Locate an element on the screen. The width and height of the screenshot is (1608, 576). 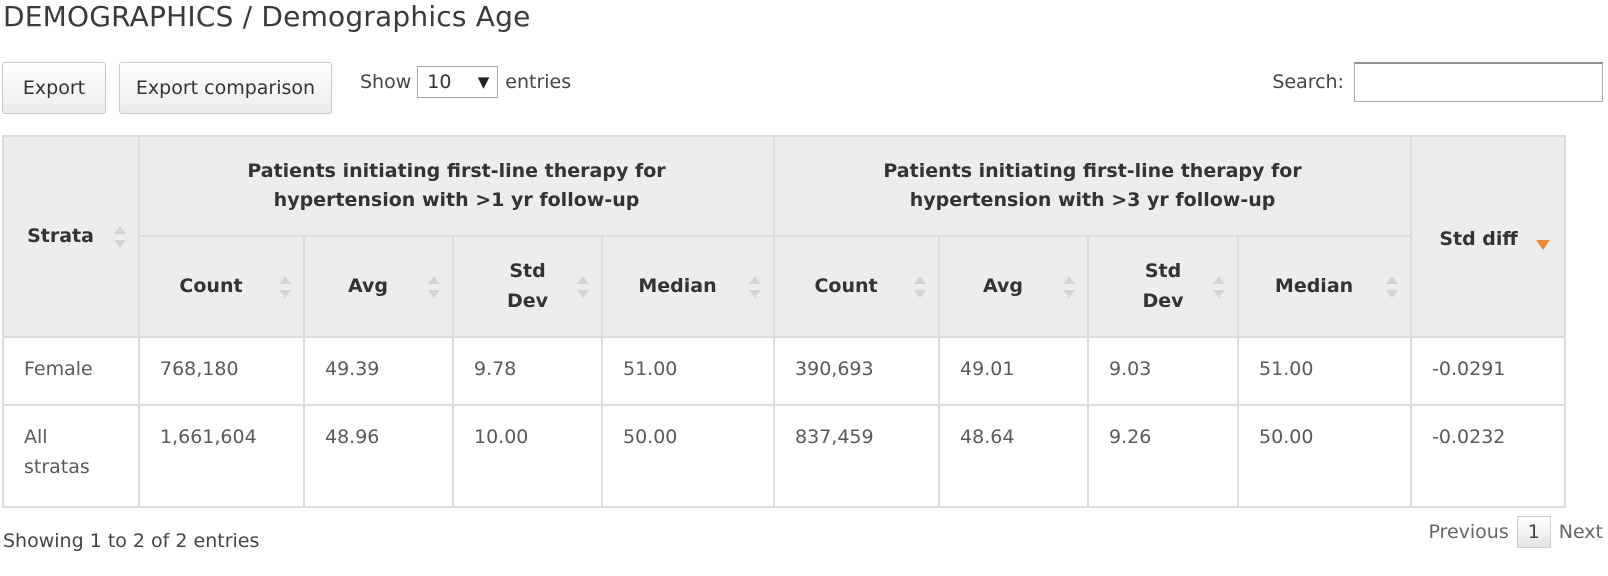
column-header-count-1yr: Count is located at coordinates (221, 286).